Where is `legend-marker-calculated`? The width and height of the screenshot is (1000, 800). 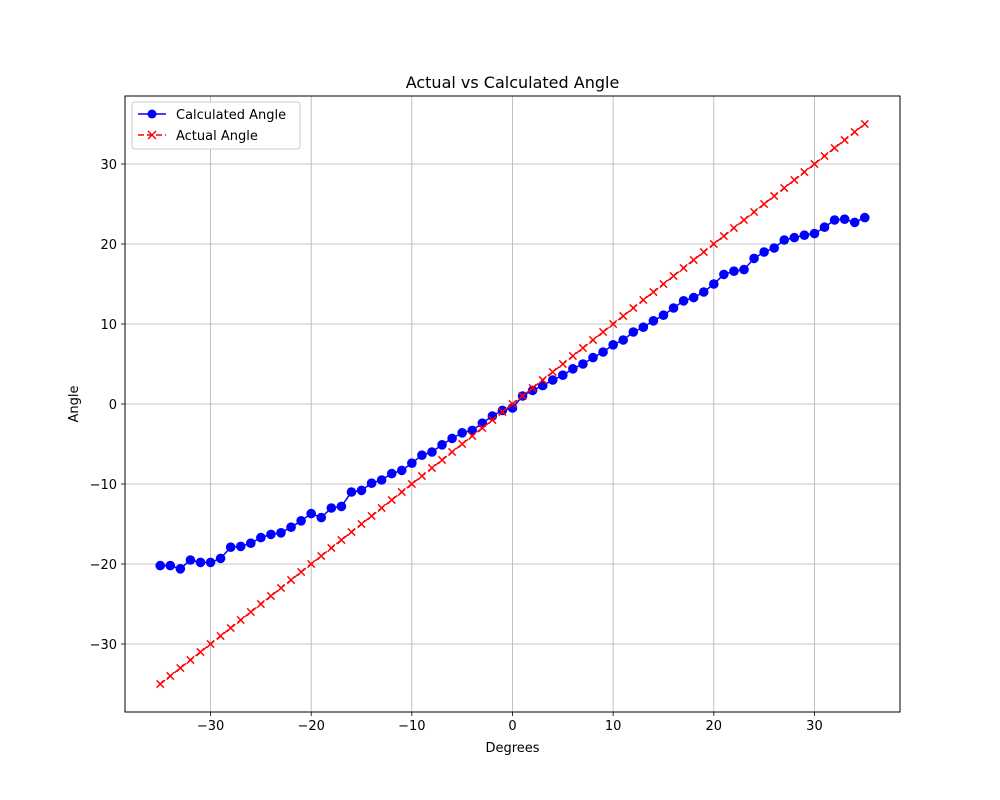
legend-marker-calculated is located at coordinates (152, 114).